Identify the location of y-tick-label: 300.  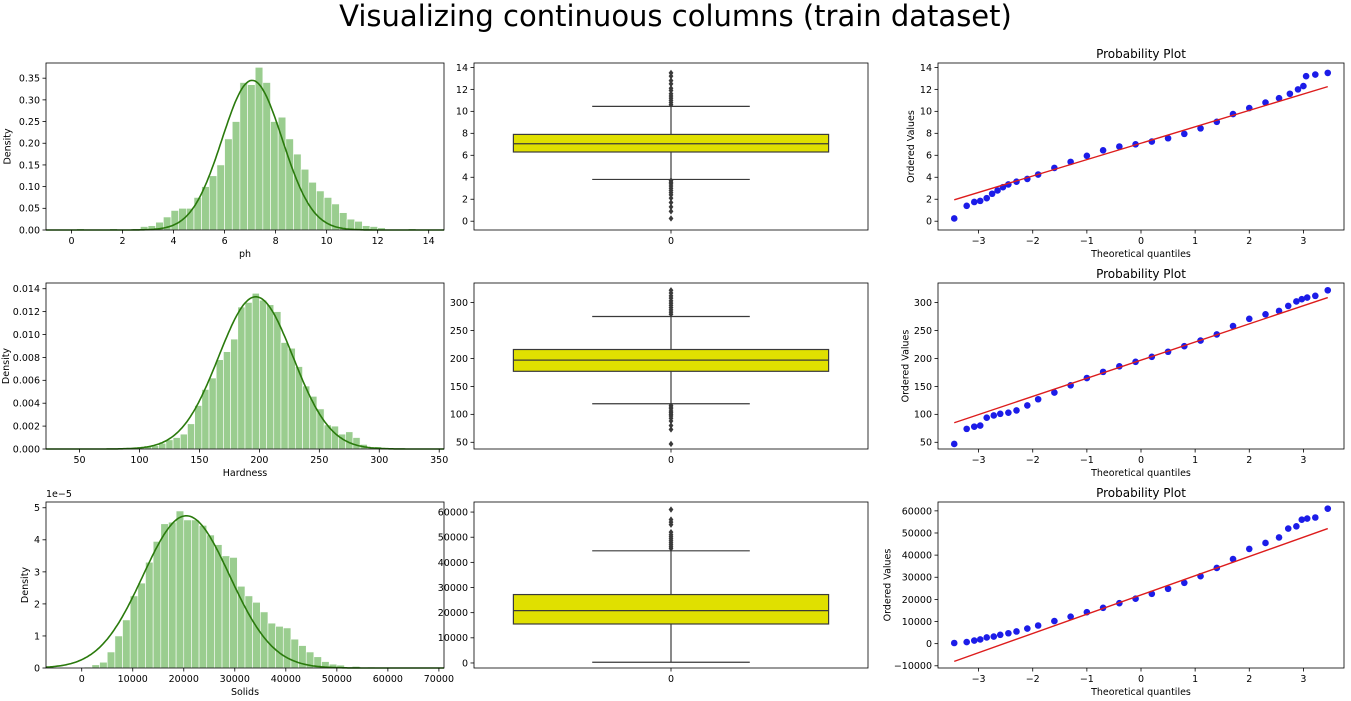
(923, 303).